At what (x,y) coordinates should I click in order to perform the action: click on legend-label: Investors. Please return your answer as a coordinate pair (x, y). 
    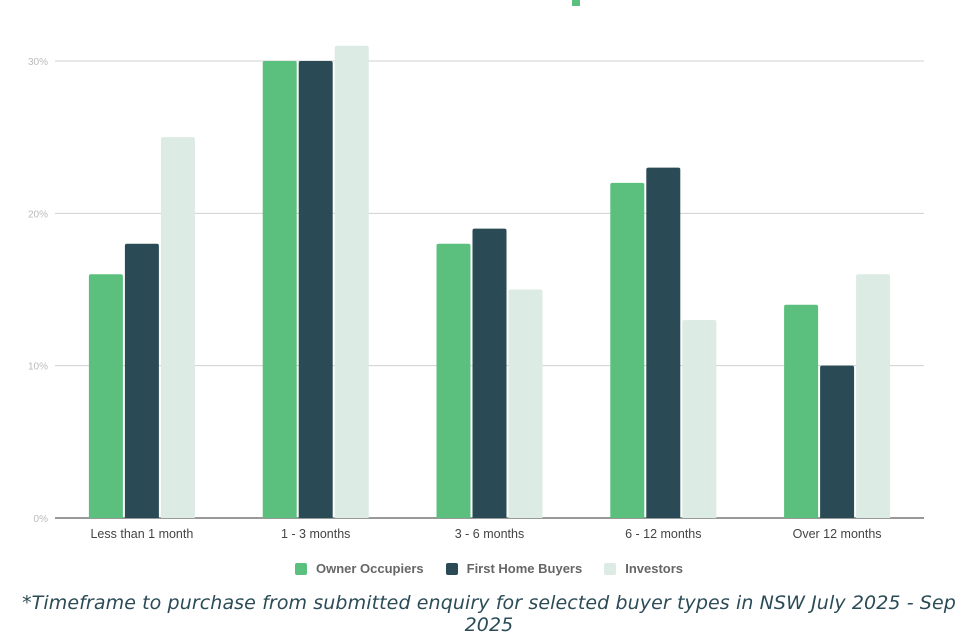
    Looking at the image, I should click on (654, 568).